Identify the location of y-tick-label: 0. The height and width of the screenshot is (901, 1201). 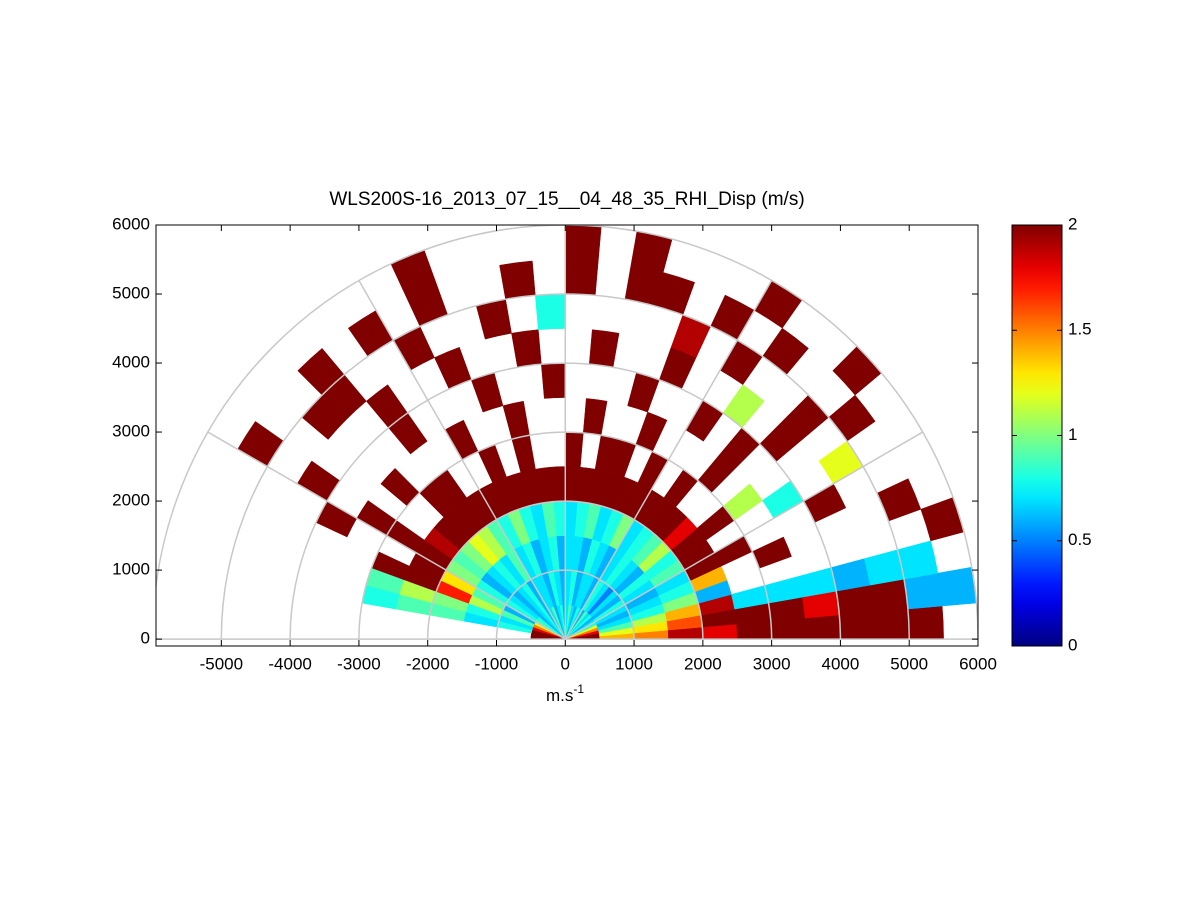
(145, 638).